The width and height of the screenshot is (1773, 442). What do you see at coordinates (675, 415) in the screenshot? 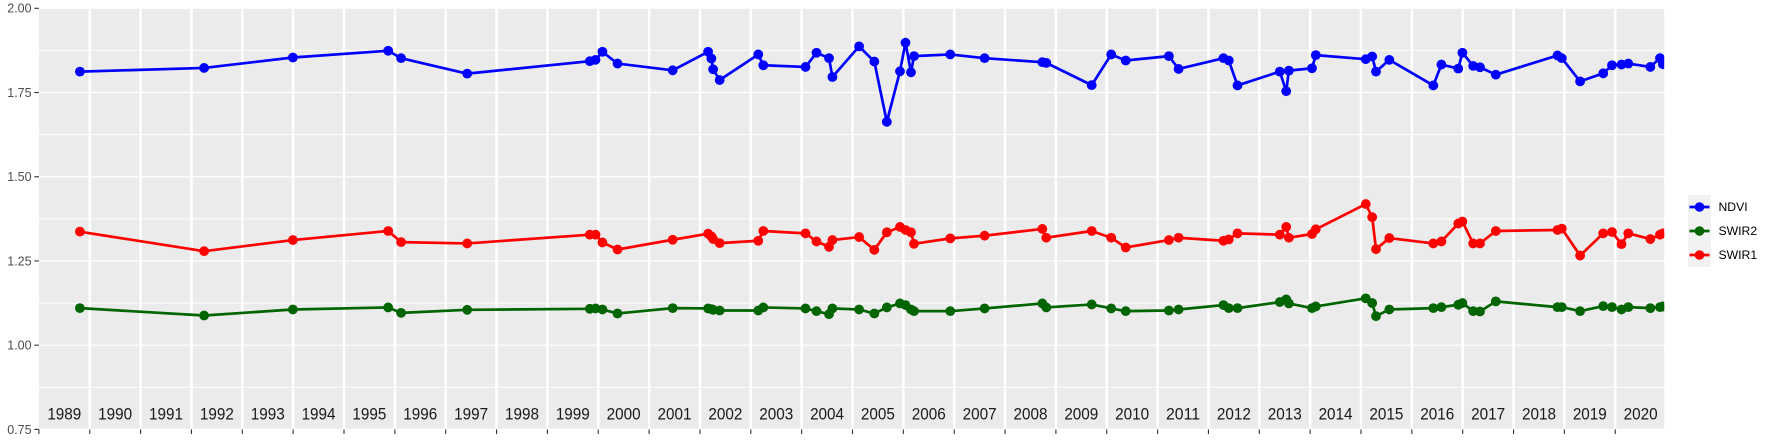
I see `x-year-label: 2001` at bounding box center [675, 415].